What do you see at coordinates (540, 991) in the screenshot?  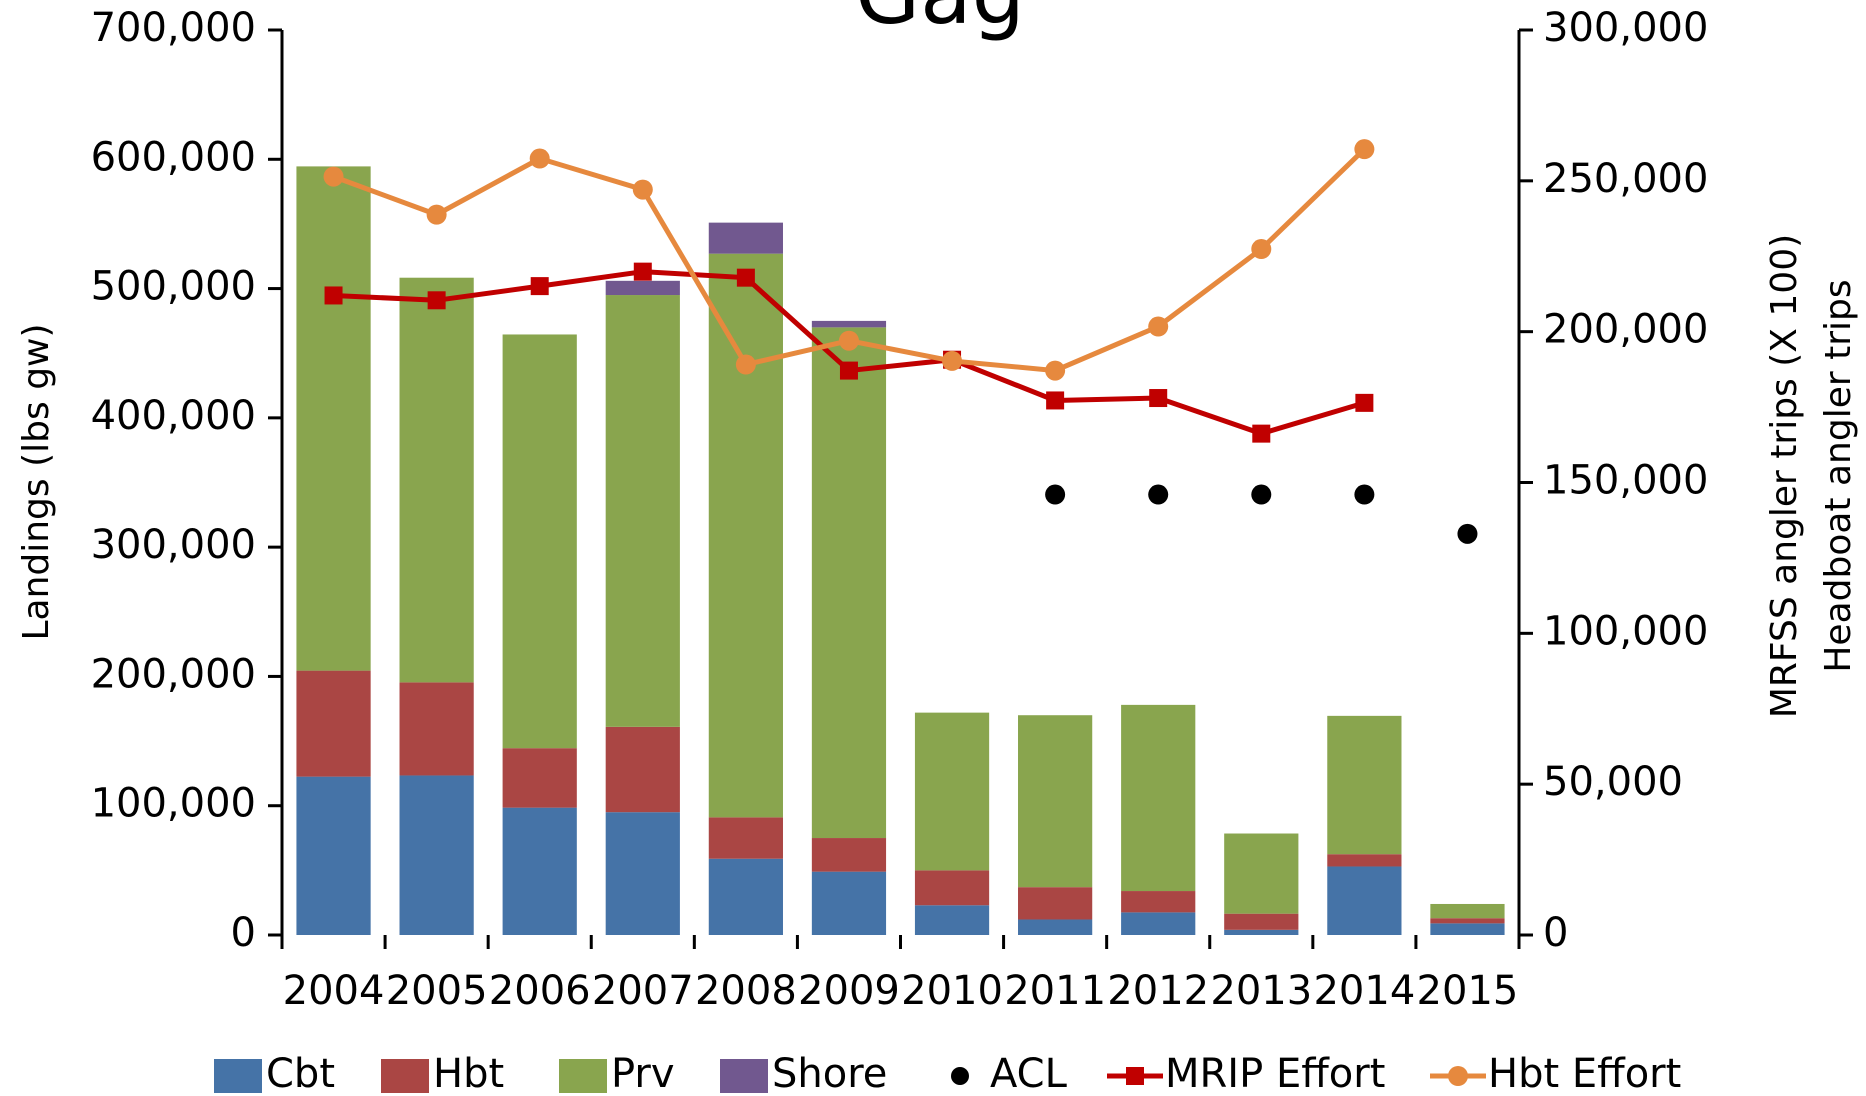 I see `x-tick-label: 2006` at bounding box center [540, 991].